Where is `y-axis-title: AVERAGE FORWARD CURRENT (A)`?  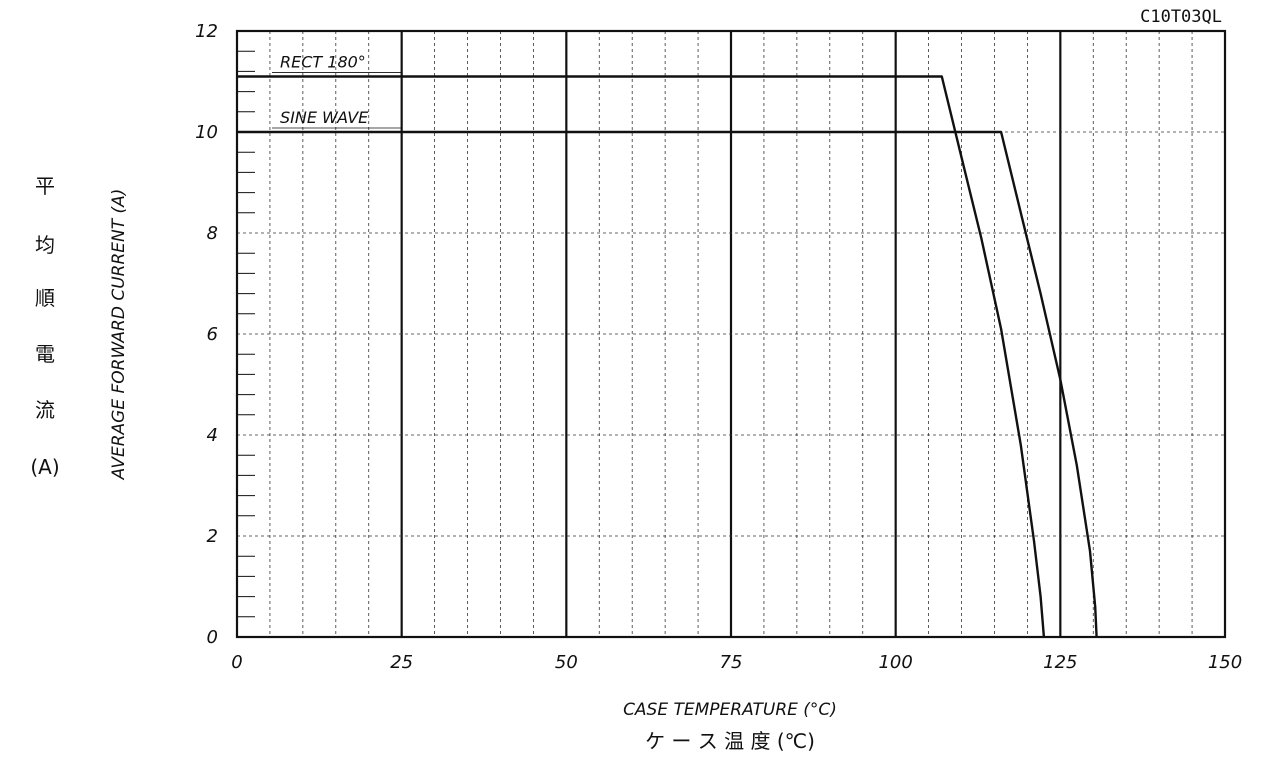
y-axis-title: AVERAGE FORWARD CURRENT (A) is located at coordinates (119, 335).